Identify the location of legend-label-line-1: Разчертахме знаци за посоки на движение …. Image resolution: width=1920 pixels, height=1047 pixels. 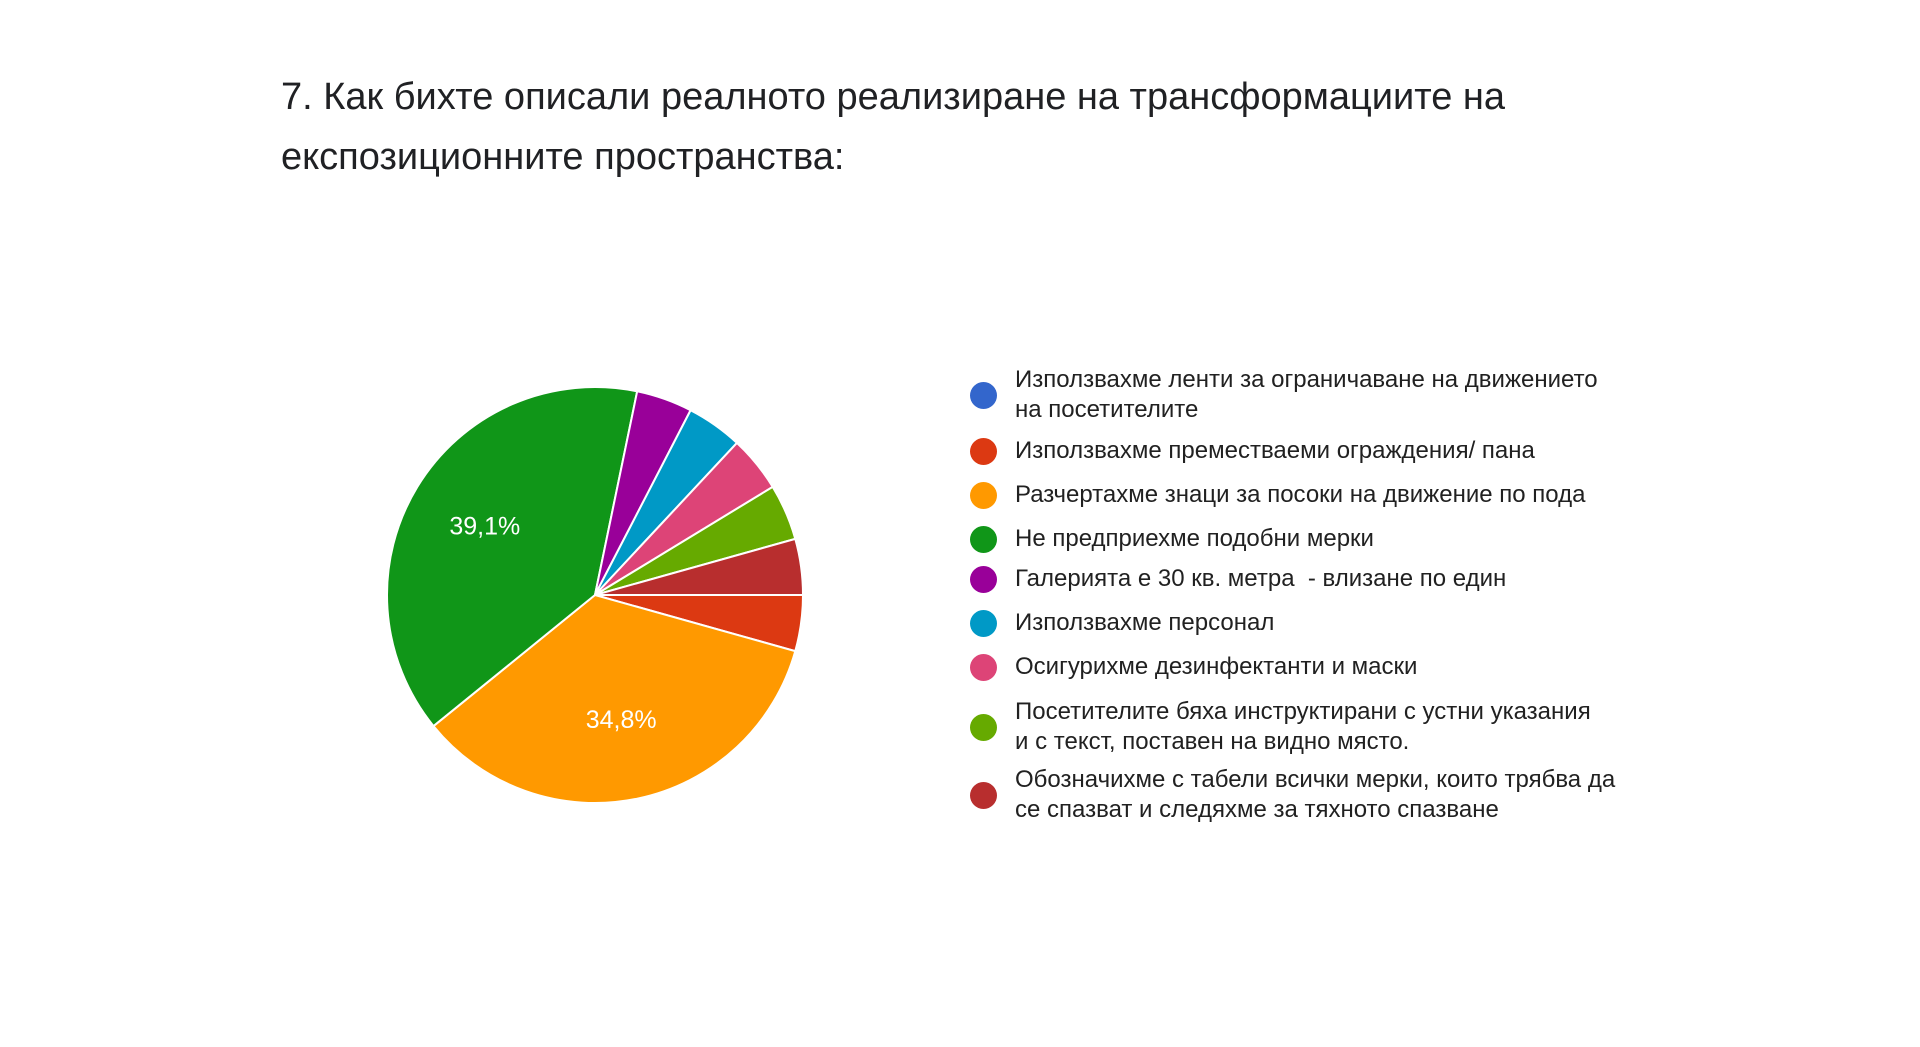
(1300, 494).